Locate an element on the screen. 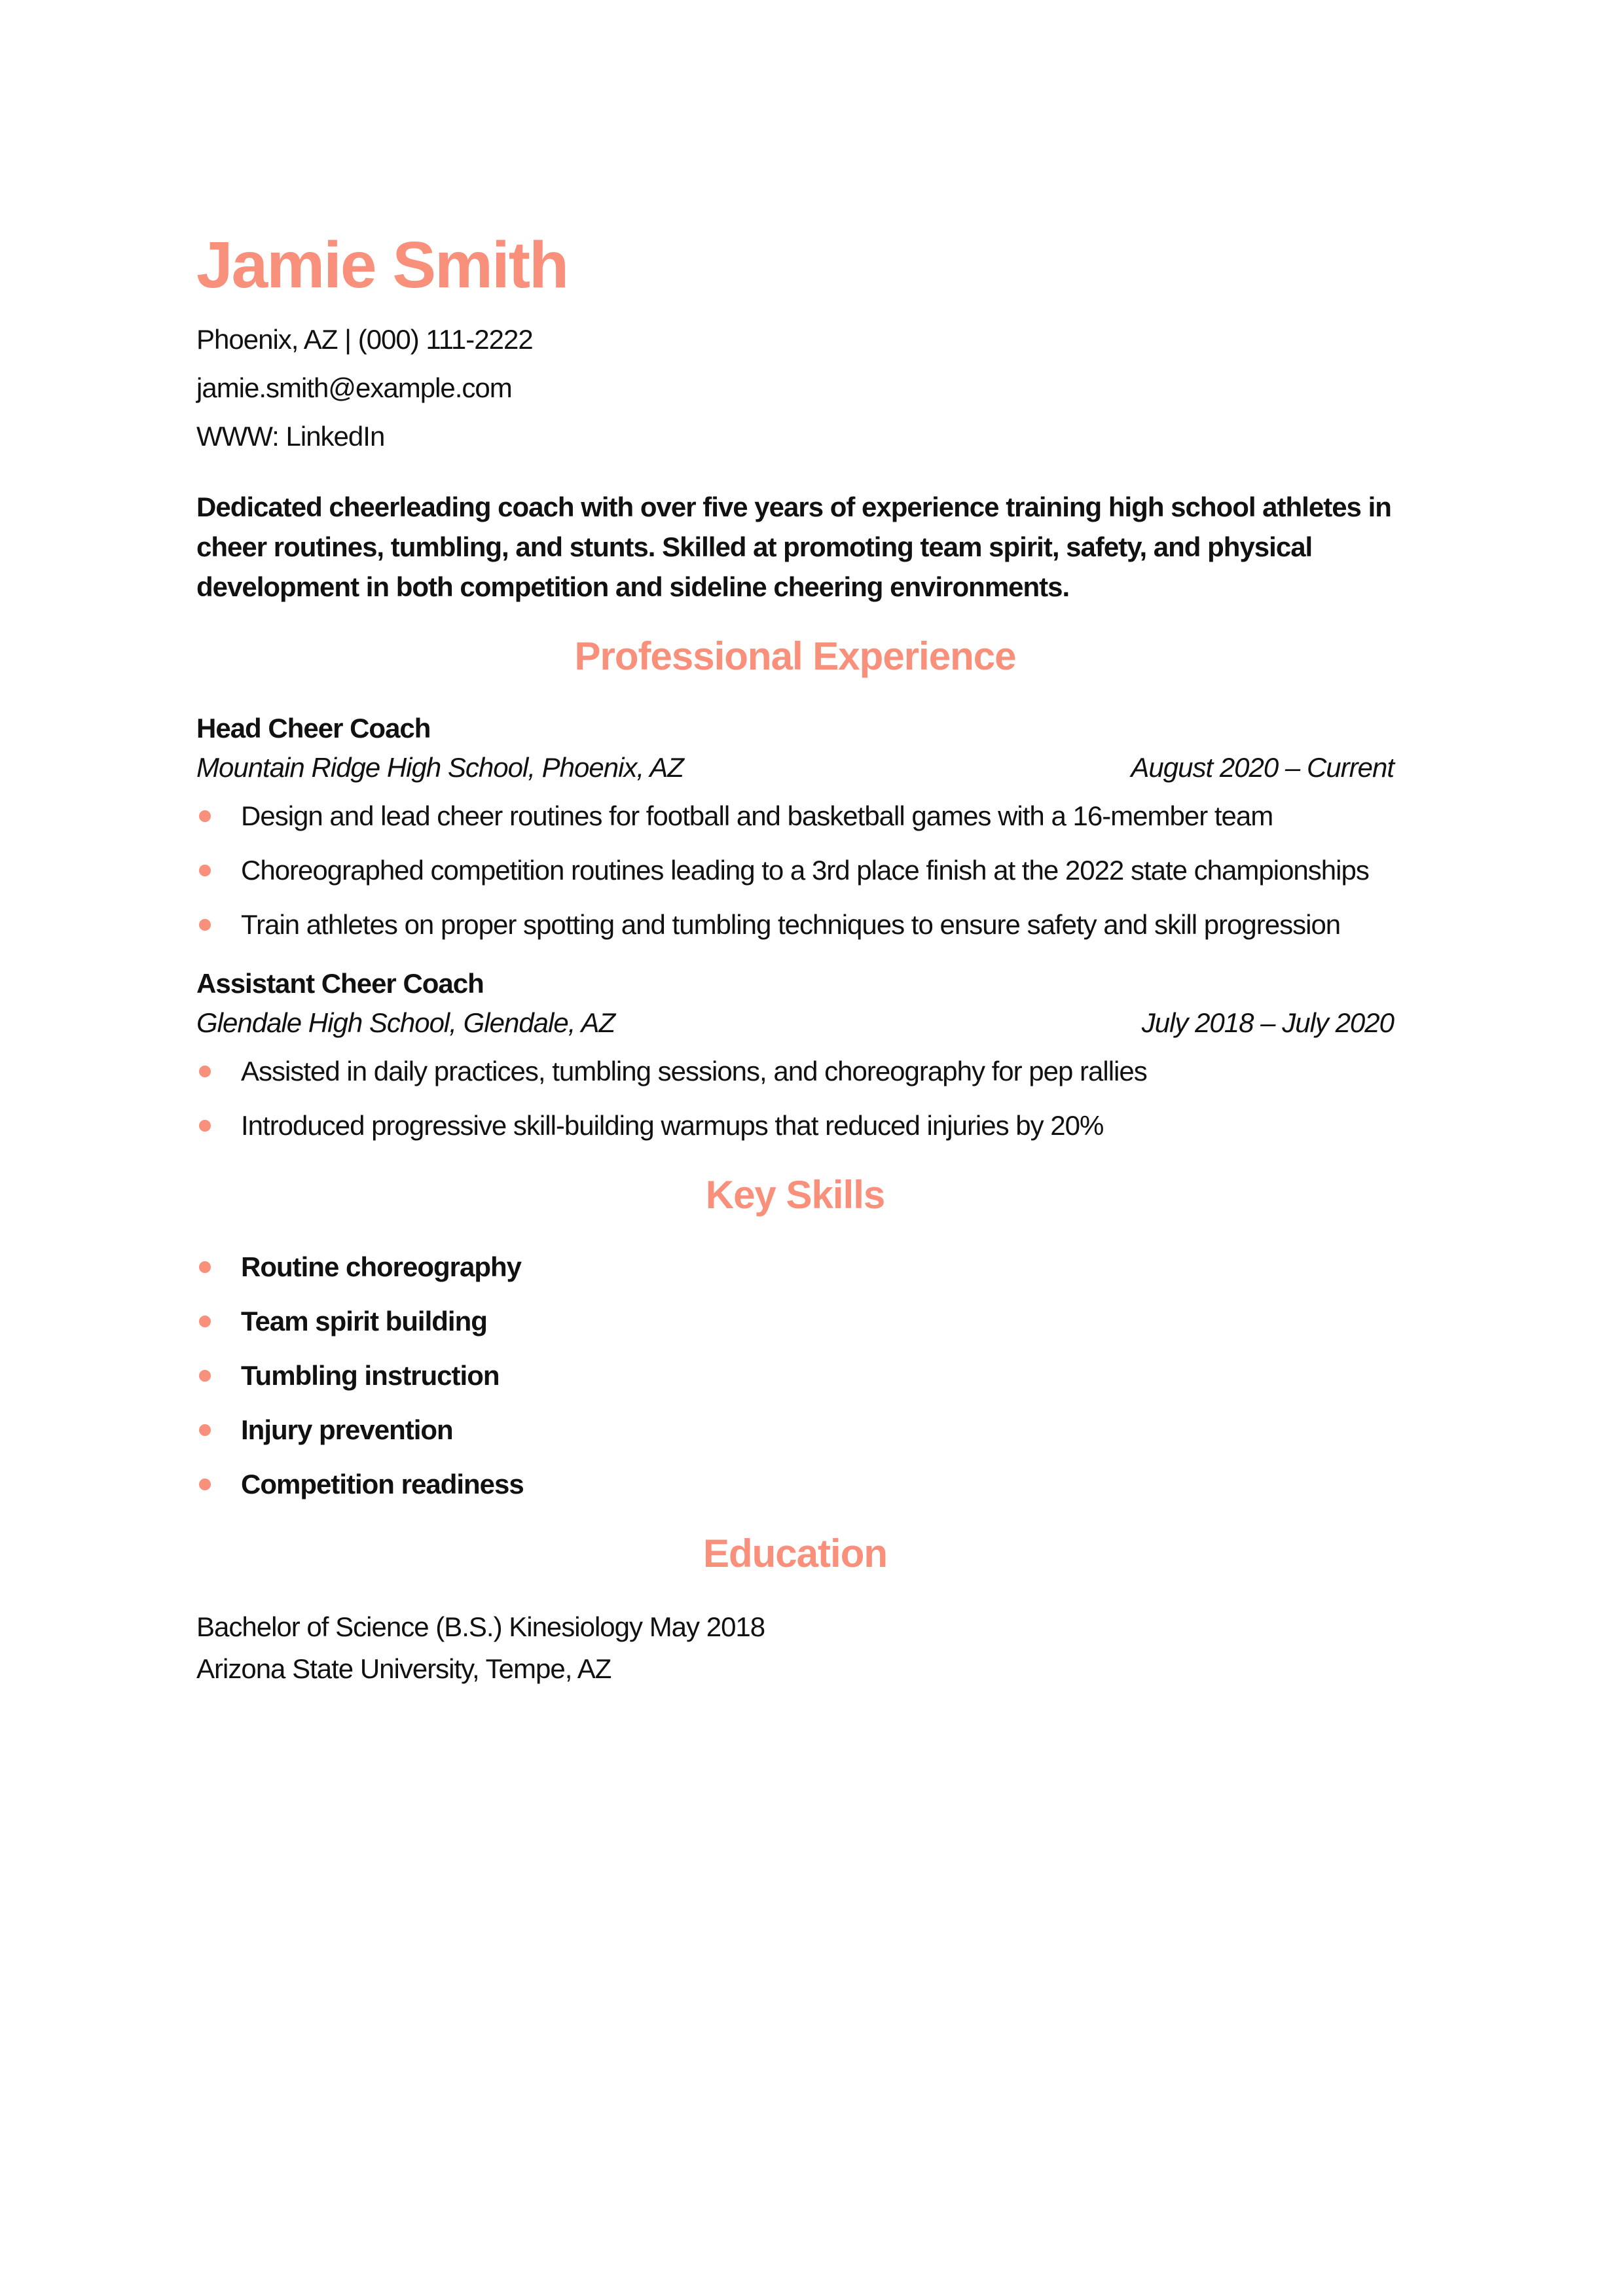 Image resolution: width=1623 pixels, height=2296 pixels. contact-website: WWW: LinkedIn is located at coordinates (290, 436).